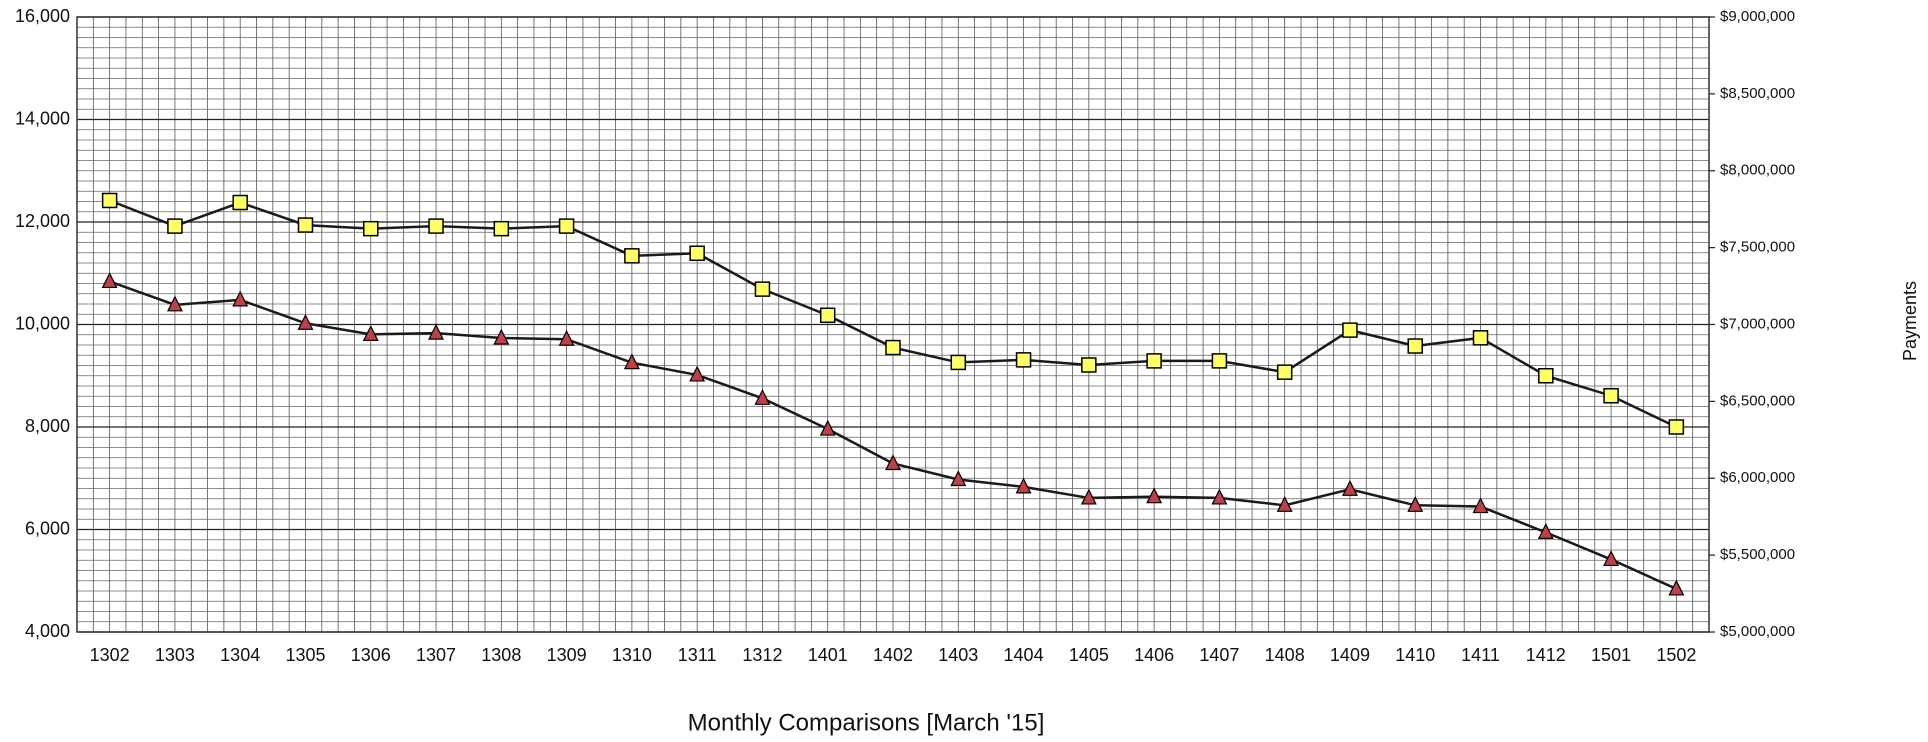 The image size is (1928, 742). What do you see at coordinates (371, 655) in the screenshot?
I see `x-tick-label: 1306` at bounding box center [371, 655].